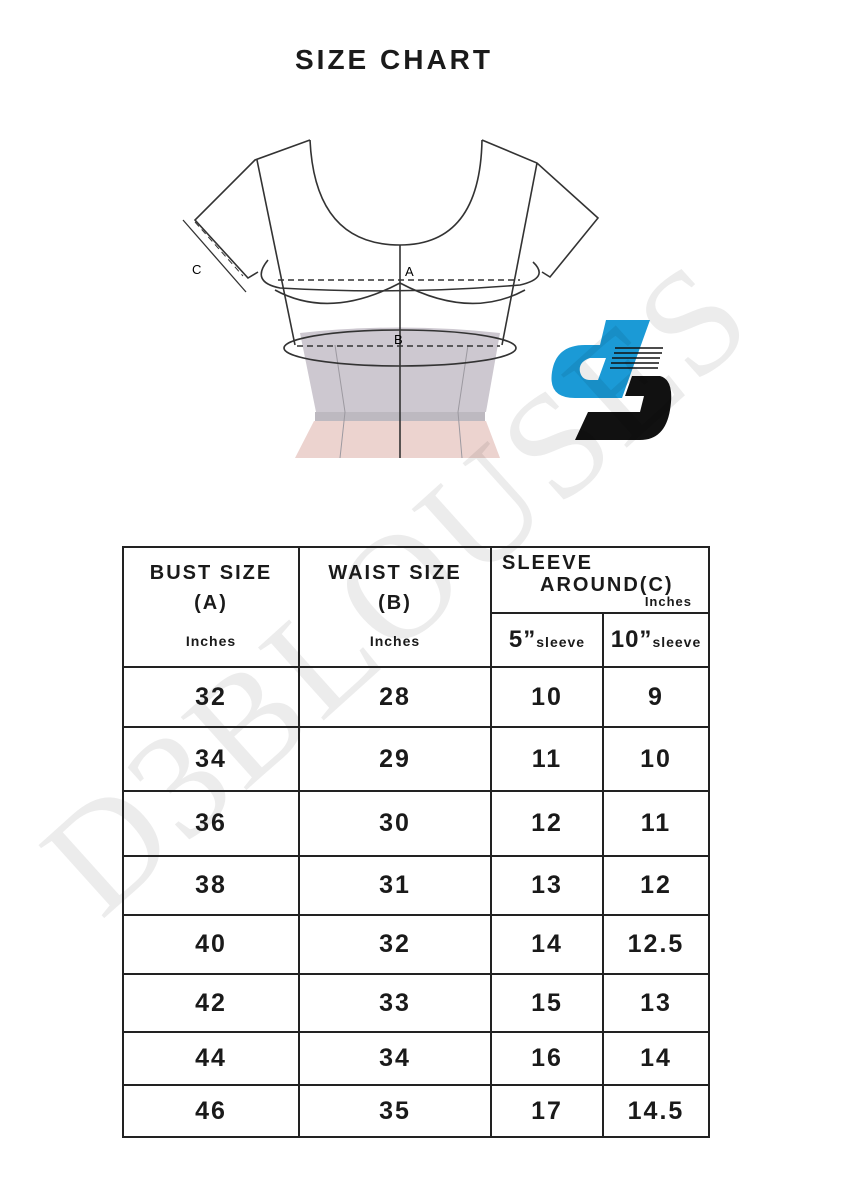 Image resolution: width=850 pixels, height=1191 pixels. What do you see at coordinates (656, 1003) in the screenshot?
I see `cell-sleeve-10: 13` at bounding box center [656, 1003].